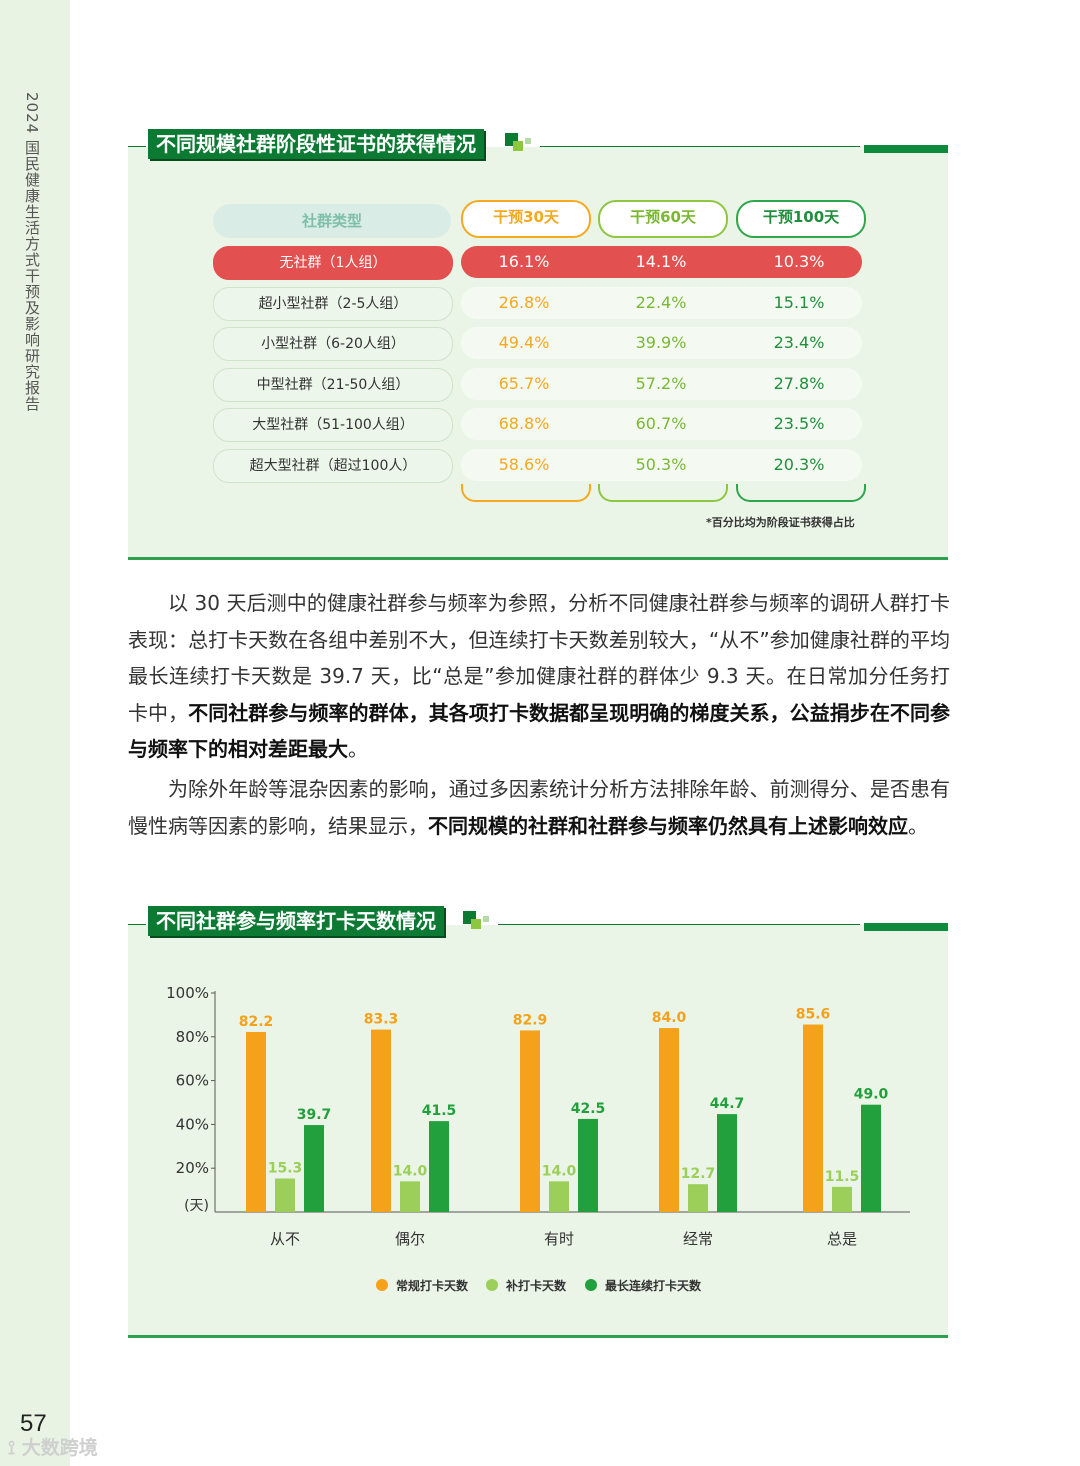  I want to click on cell-value: 16.1%, so click(524, 261).